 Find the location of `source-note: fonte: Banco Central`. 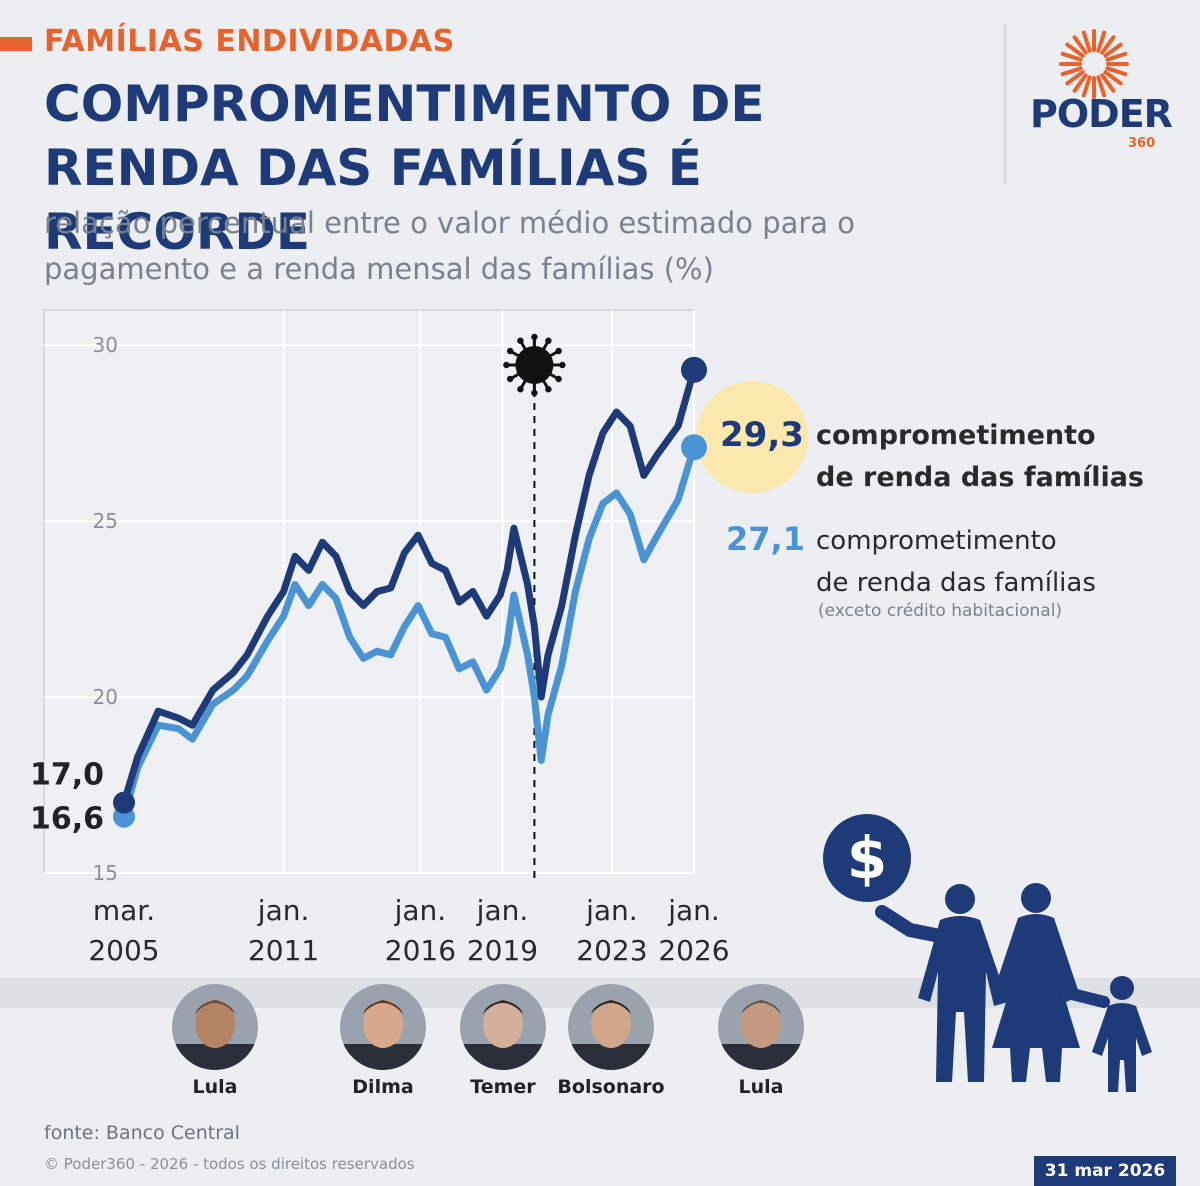

source-note: fonte: Banco Central is located at coordinates (142, 1133).